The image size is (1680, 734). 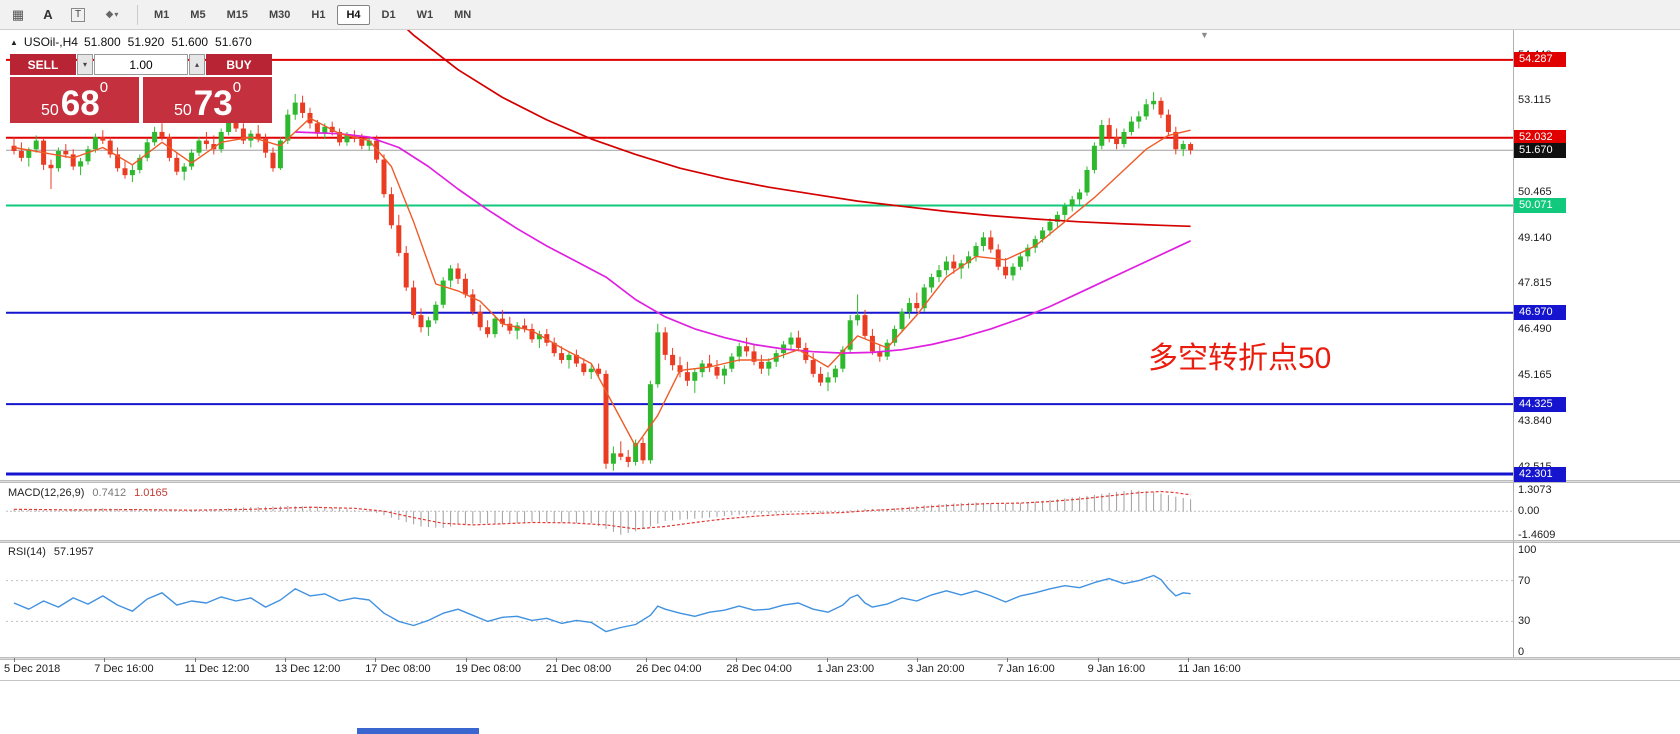 I want to click on timeframe-button-m30: M30, so click(x=279, y=14).